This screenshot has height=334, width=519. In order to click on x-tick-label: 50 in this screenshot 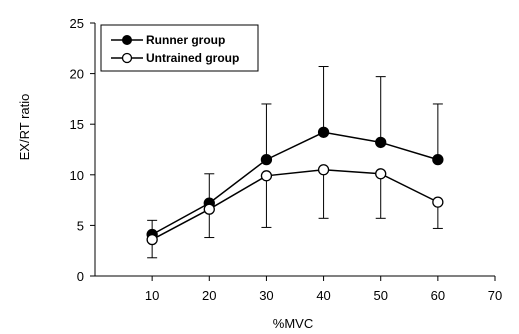, I will do `click(380, 295)`.